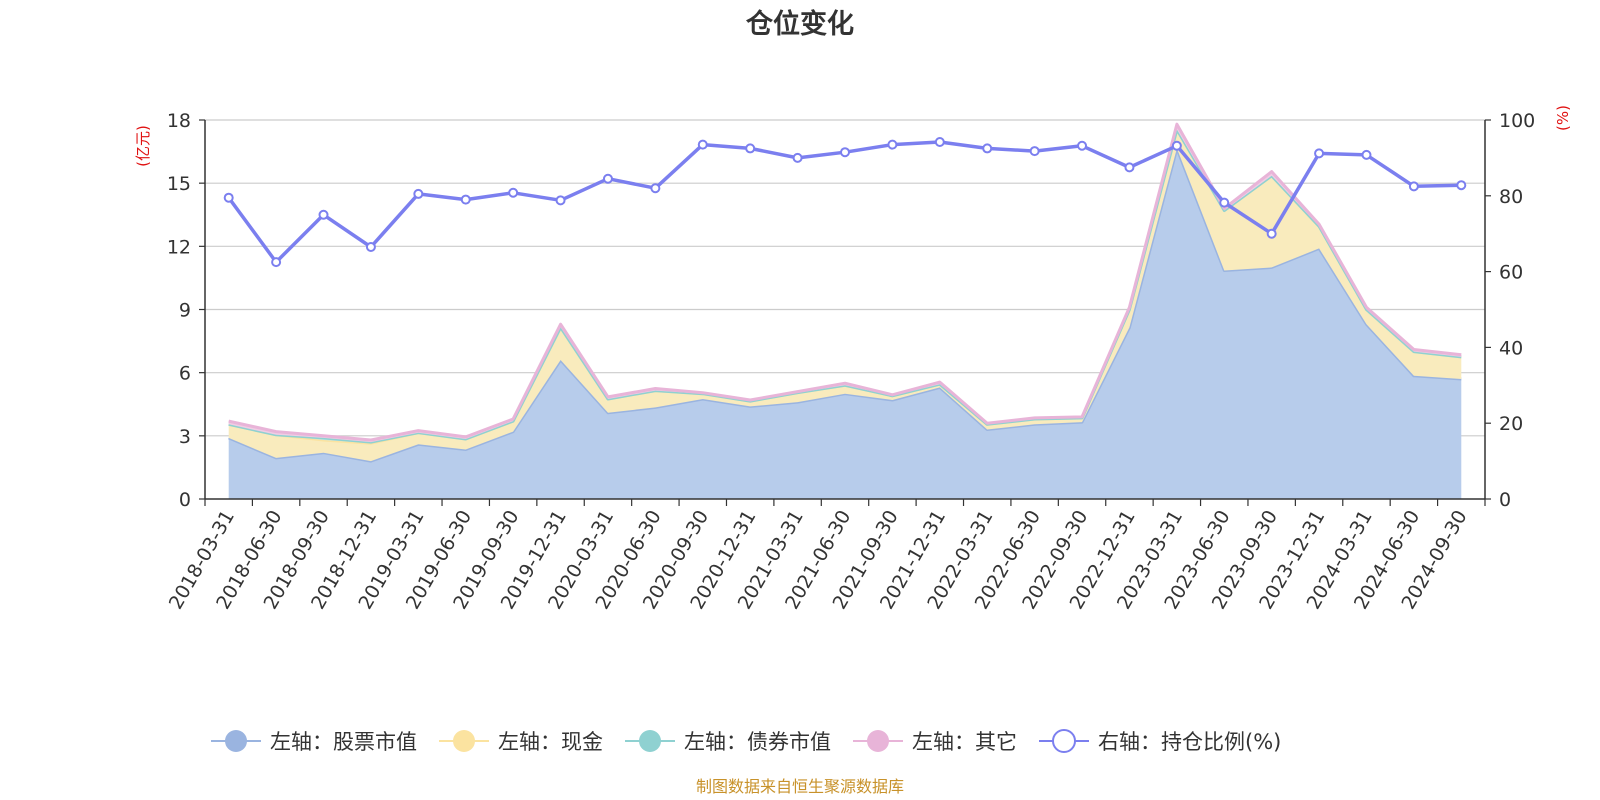  What do you see at coordinates (1511, 424) in the screenshot?
I see `right-tick-label: 20` at bounding box center [1511, 424].